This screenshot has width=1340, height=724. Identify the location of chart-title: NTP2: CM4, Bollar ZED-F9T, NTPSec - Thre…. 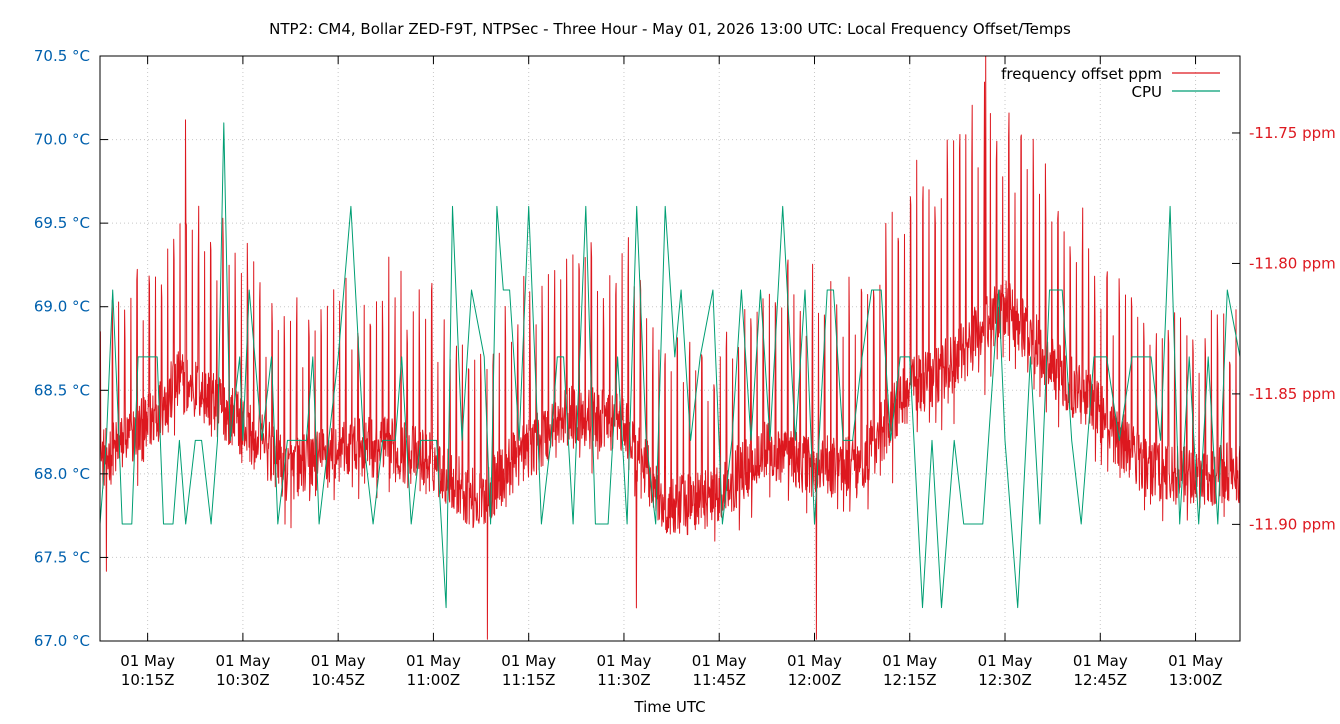
(670, 29).